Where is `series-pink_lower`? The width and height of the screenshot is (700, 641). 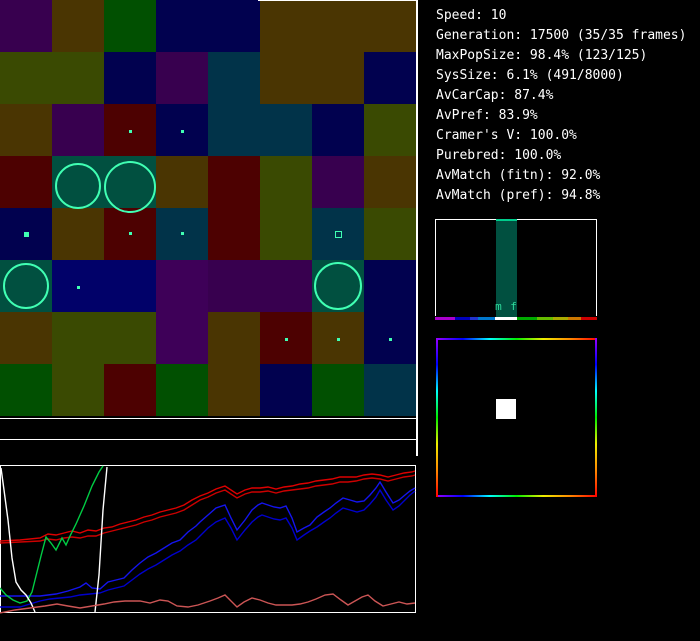 series-pink_lower is located at coordinates (208, 603).